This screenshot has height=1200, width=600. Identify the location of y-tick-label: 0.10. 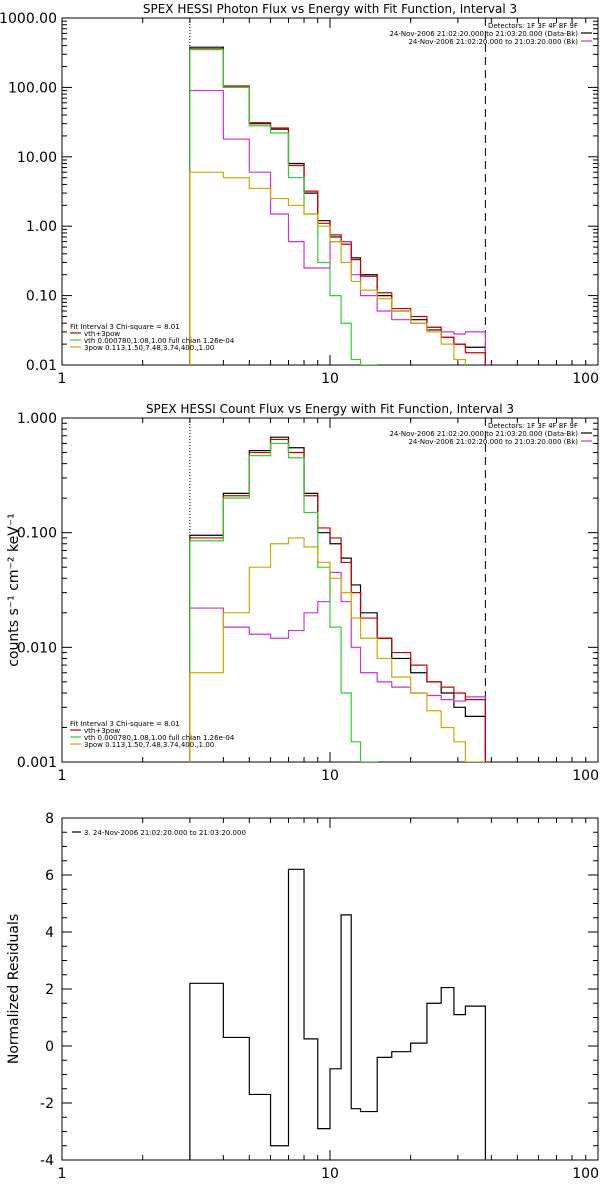
(41, 297).